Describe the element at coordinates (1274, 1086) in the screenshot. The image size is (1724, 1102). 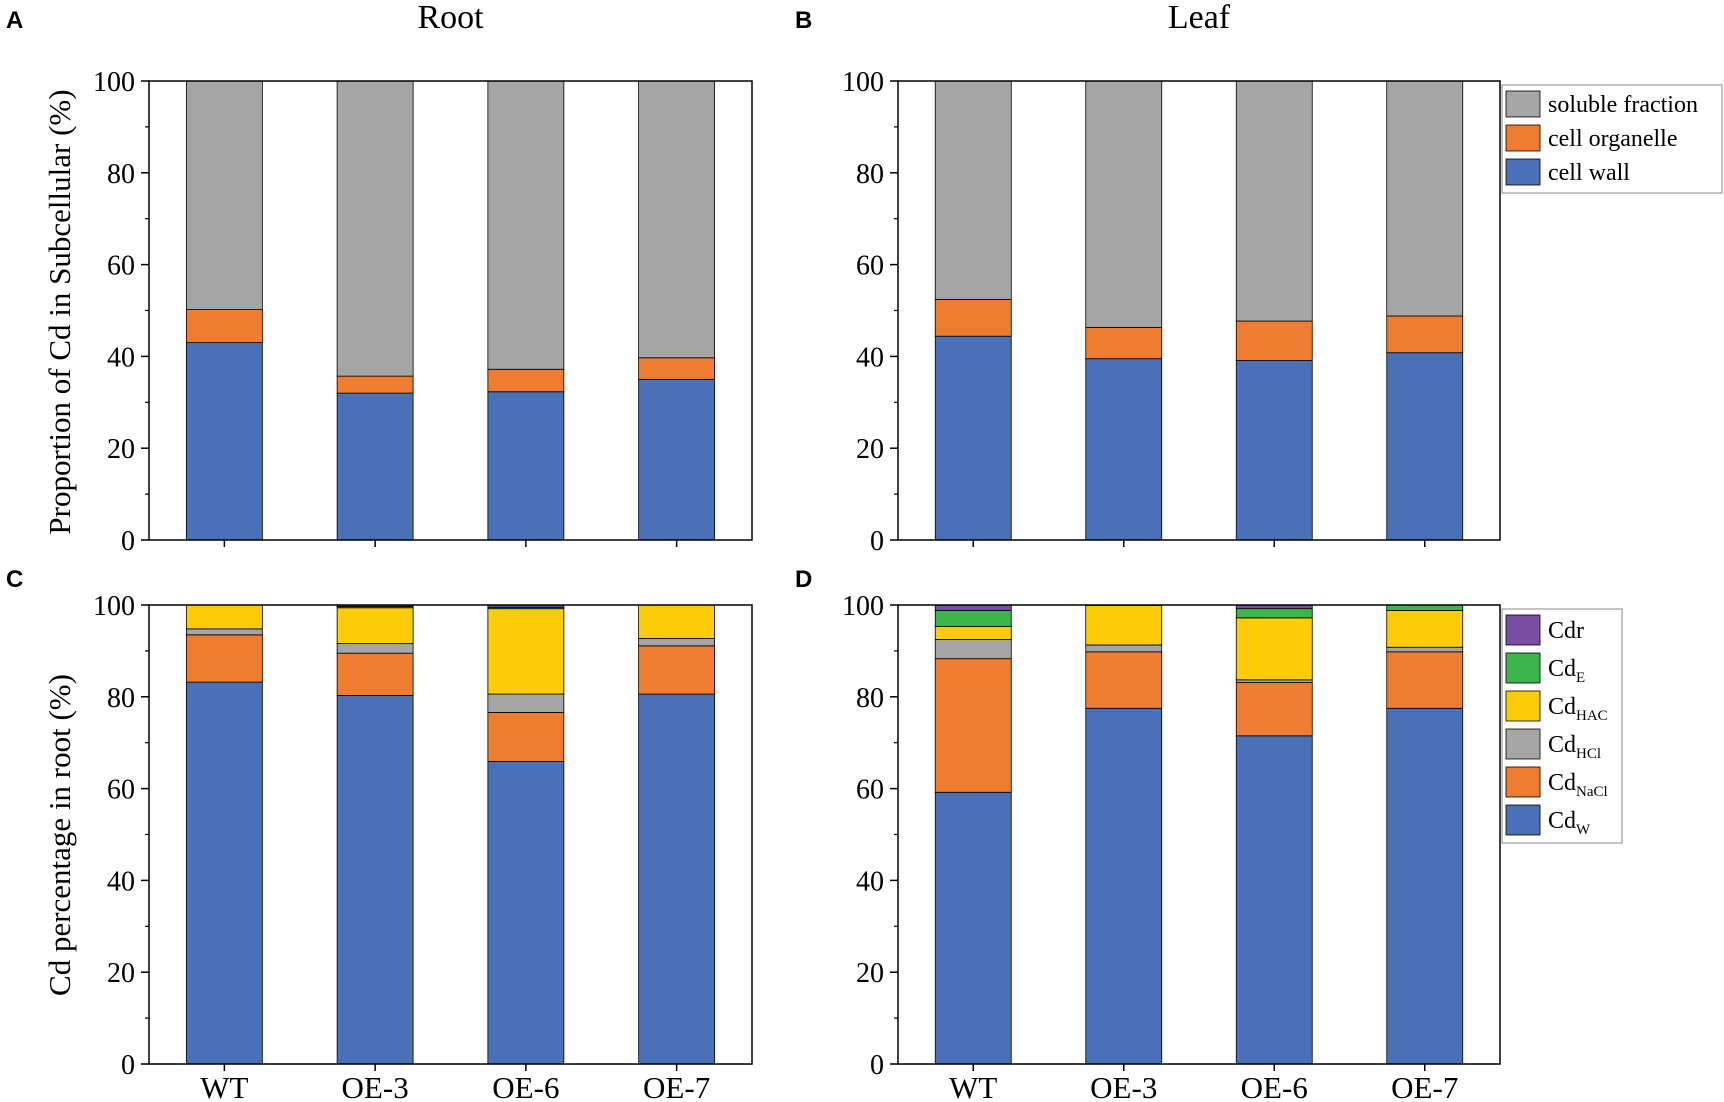
I see `x-tick-label: OE-6` at that location.